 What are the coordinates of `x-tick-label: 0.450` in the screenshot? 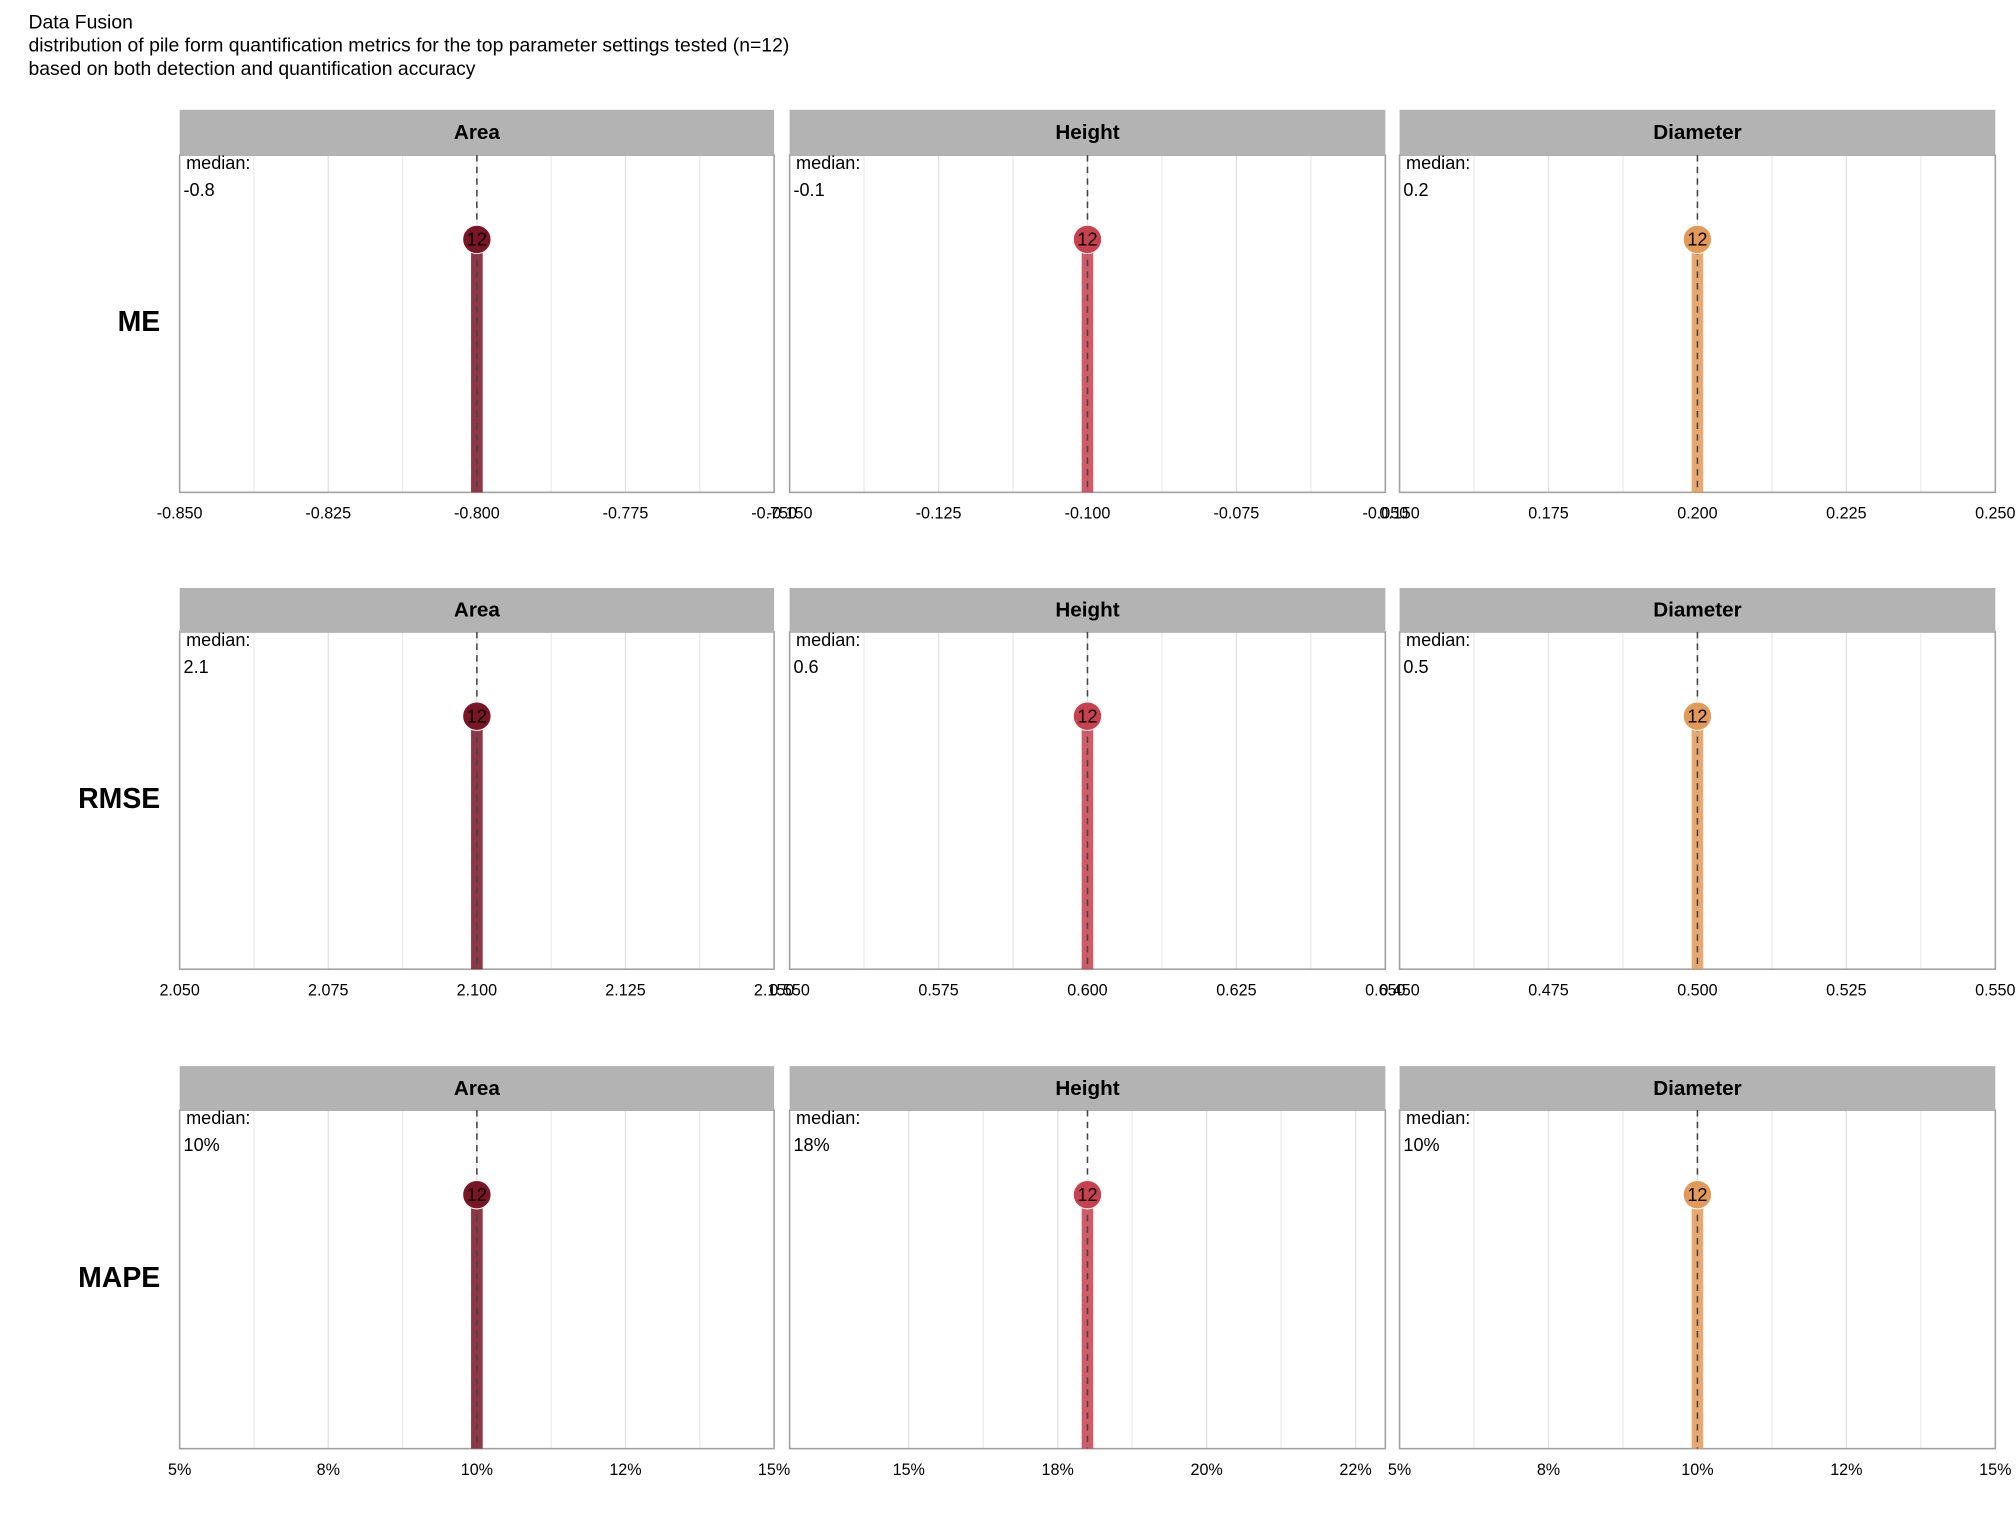 It's located at (1399, 990).